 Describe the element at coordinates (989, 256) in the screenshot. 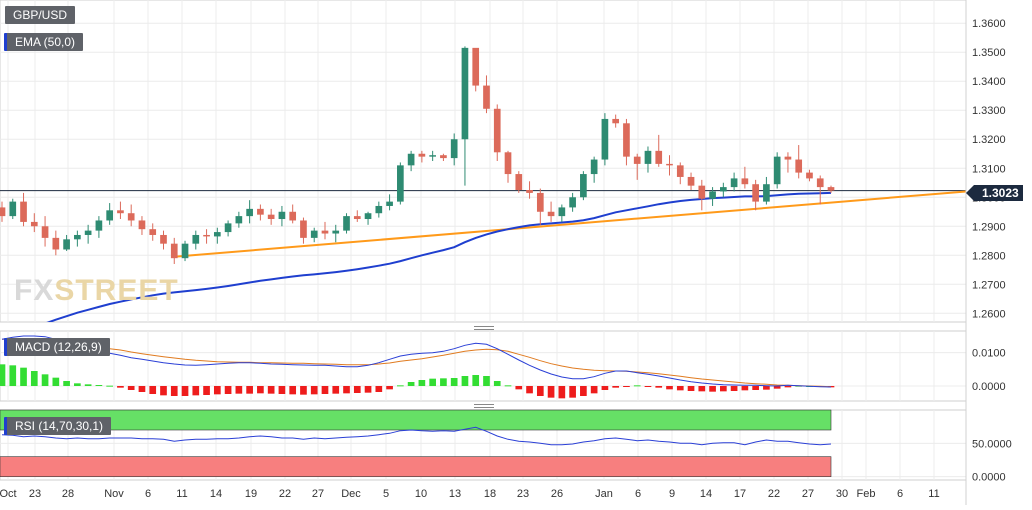

I see `y-tick-label: 1.2800` at that location.